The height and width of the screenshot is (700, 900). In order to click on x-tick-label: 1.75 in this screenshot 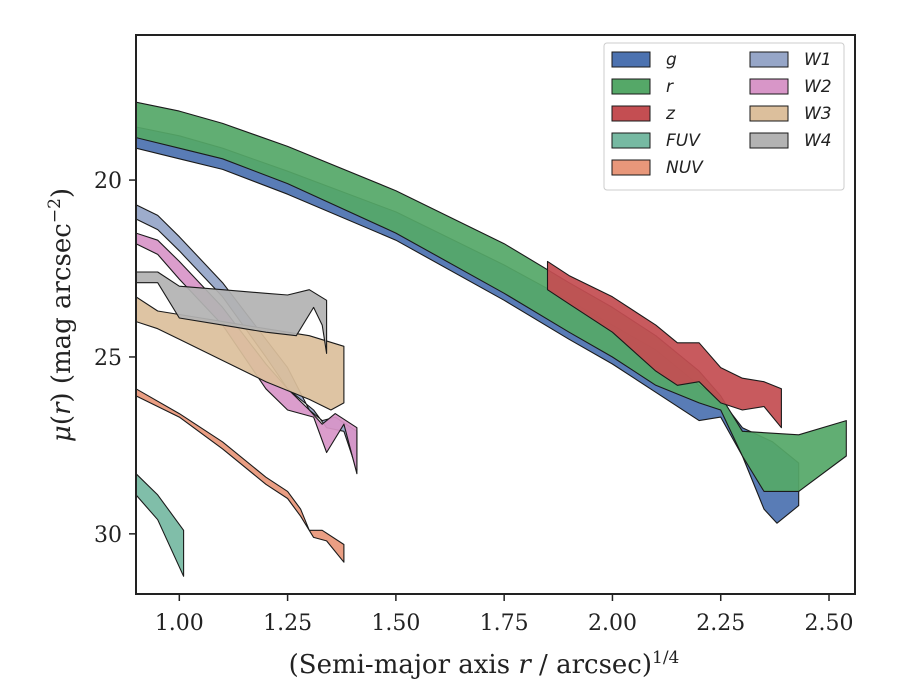, I will do `click(504, 623)`.